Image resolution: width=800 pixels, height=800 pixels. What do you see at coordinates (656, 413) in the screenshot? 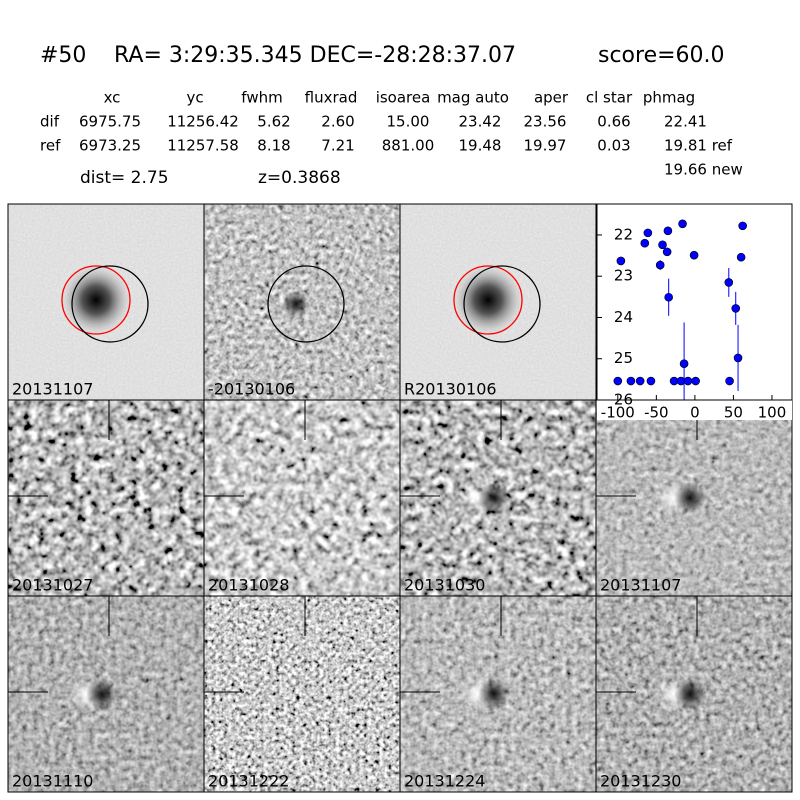
I see `x-tick-label: -50` at bounding box center [656, 413].